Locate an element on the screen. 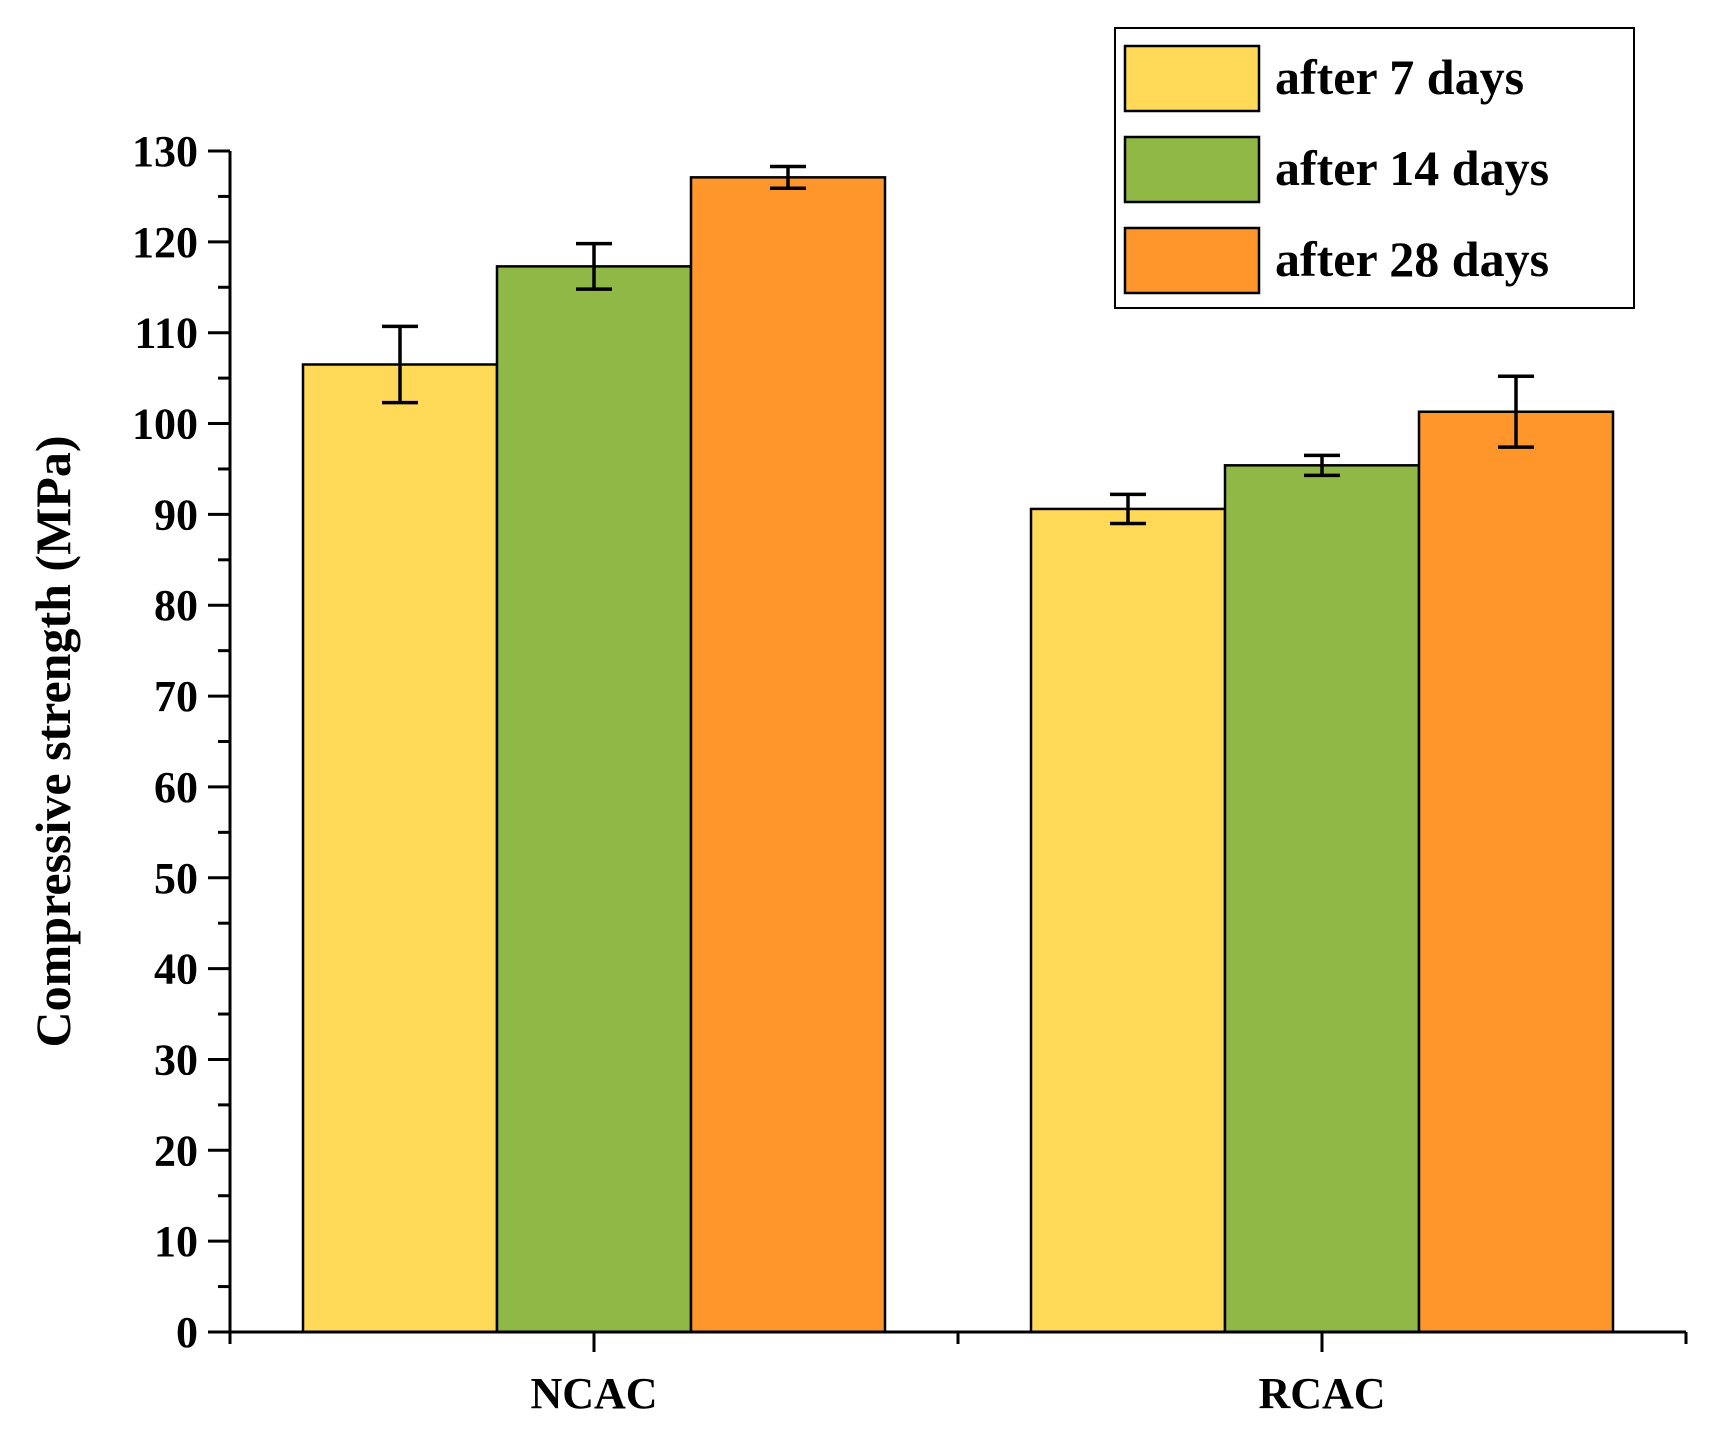 This screenshot has height=1438, width=1712. y-tick-label: 90 is located at coordinates (176, 514).